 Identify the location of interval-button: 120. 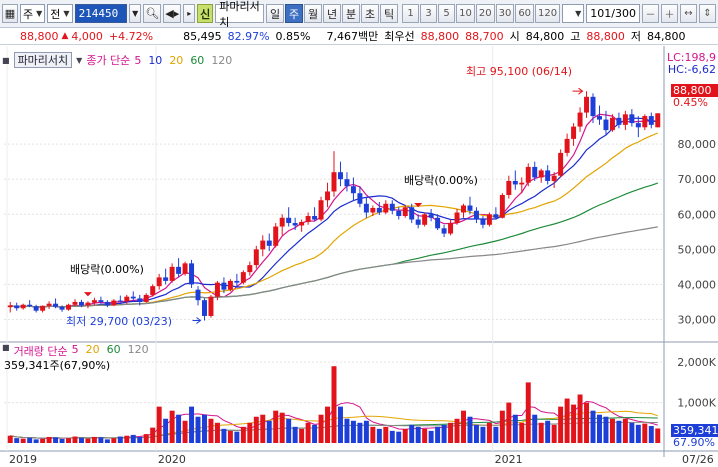
(548, 13).